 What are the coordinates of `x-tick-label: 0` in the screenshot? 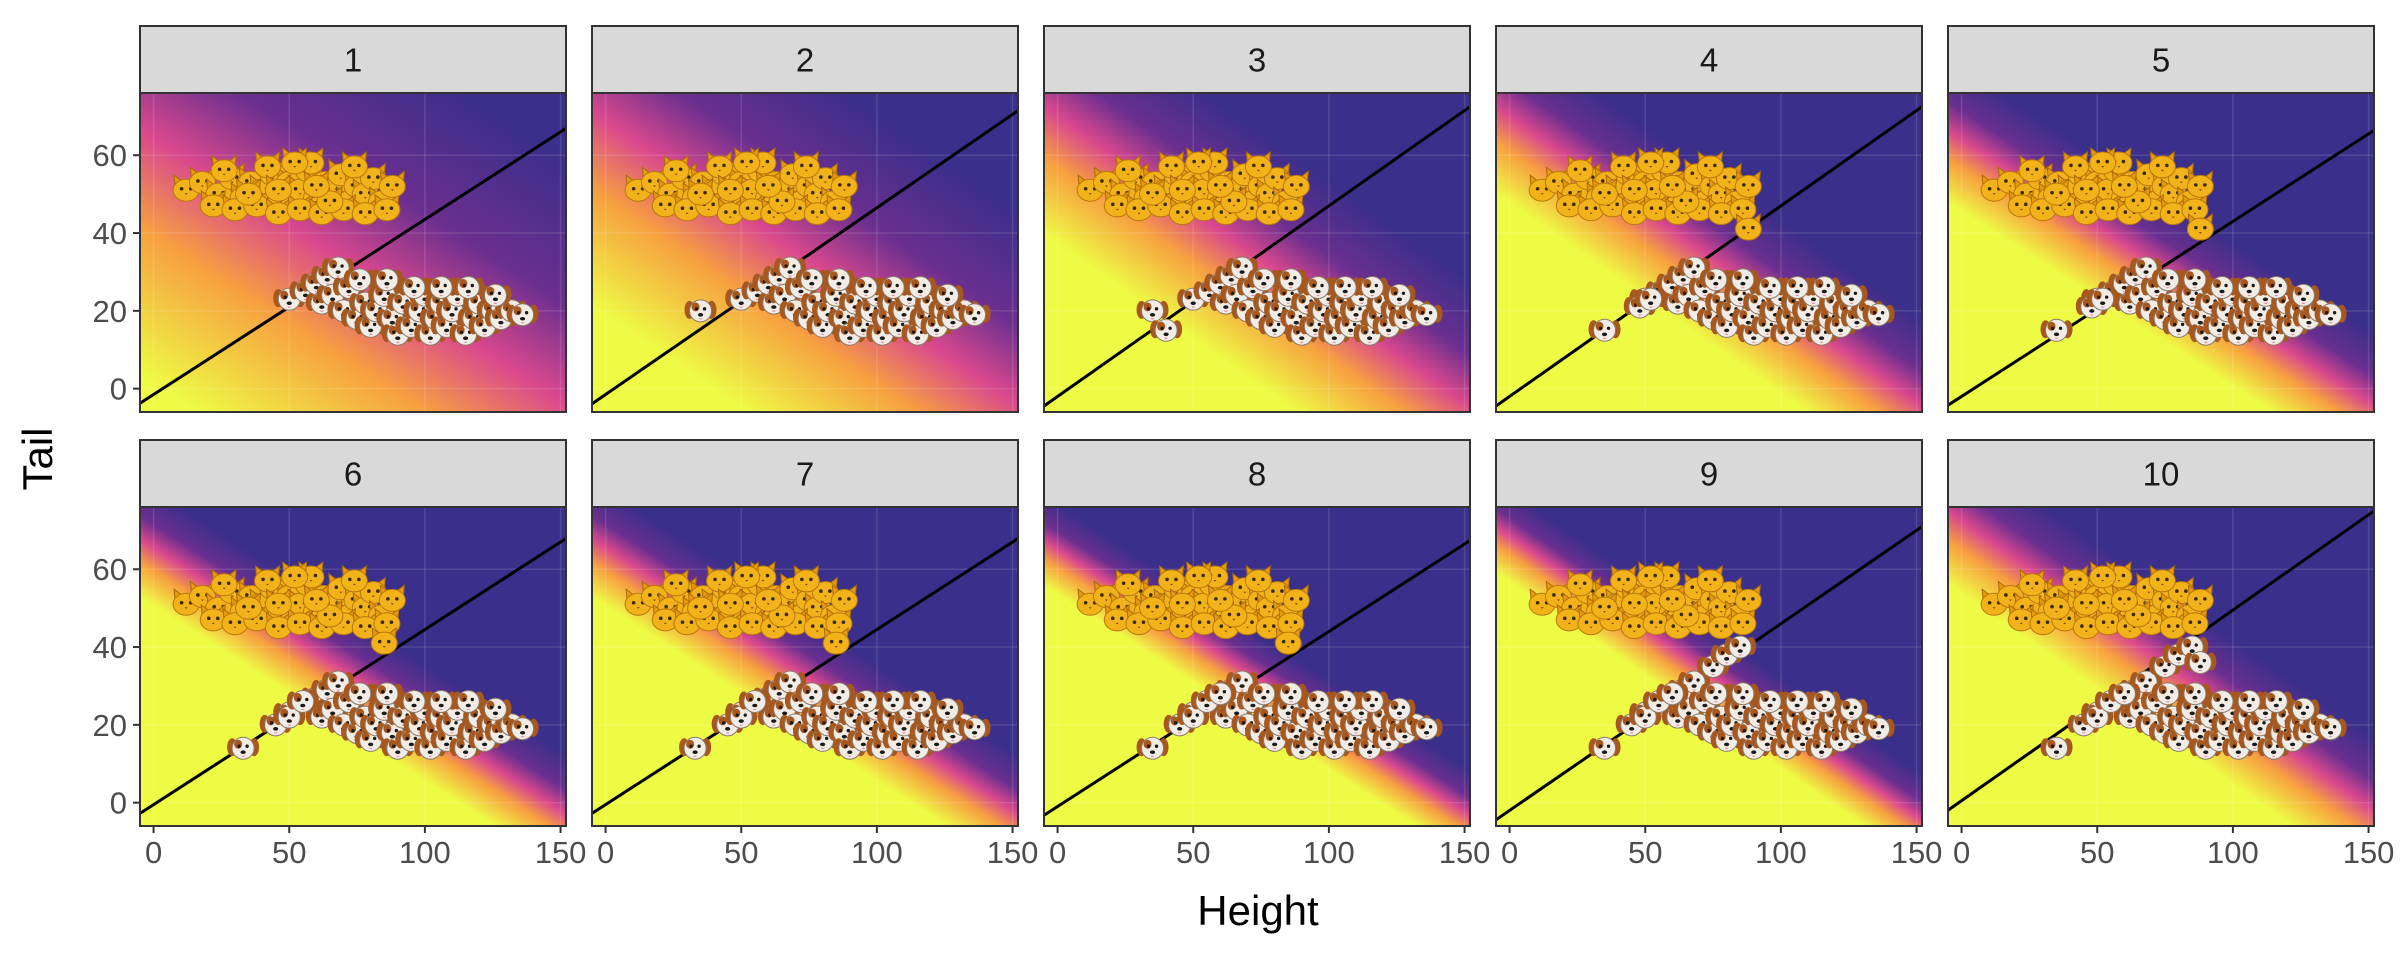 It's located at (1057, 852).